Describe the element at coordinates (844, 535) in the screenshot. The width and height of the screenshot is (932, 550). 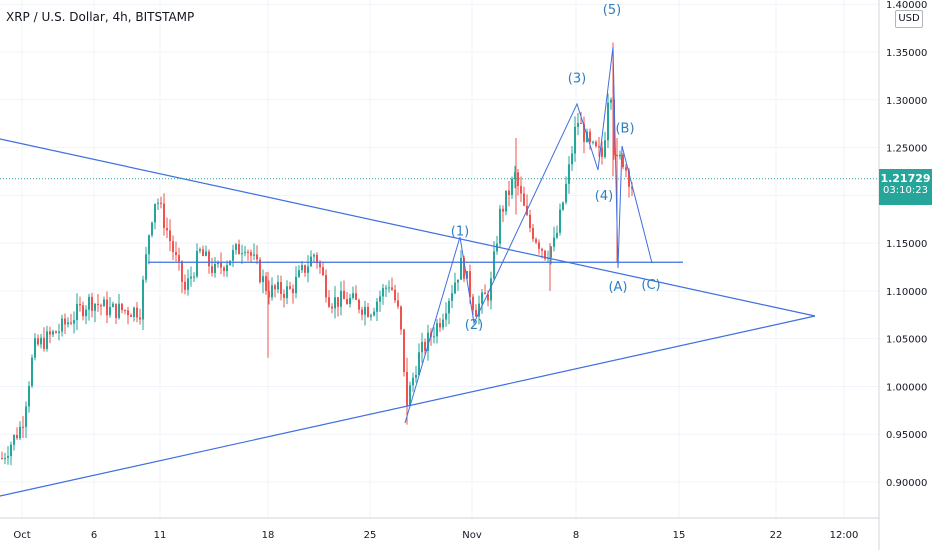
I see `x-tick-label: 12:00` at that location.